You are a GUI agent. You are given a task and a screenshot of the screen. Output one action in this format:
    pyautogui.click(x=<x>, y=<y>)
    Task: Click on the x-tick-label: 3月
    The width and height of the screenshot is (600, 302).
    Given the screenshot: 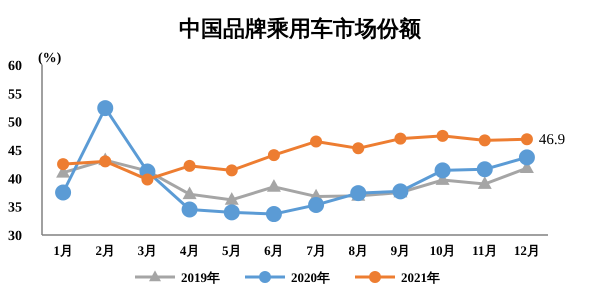 What is the action you would take?
    pyautogui.click(x=148, y=250)
    